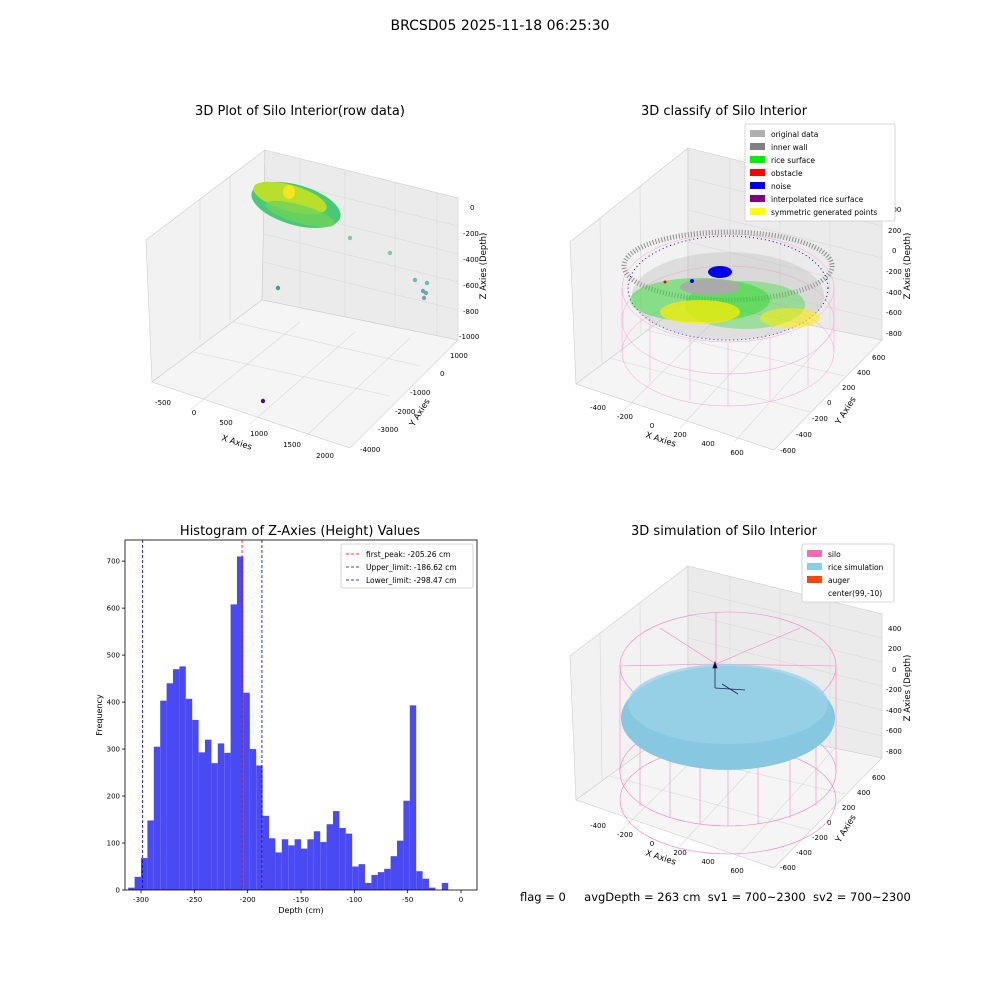 The image size is (1000, 1000). What do you see at coordinates (736, 453) in the screenshot?
I see `classify-x-tick: 600` at bounding box center [736, 453].